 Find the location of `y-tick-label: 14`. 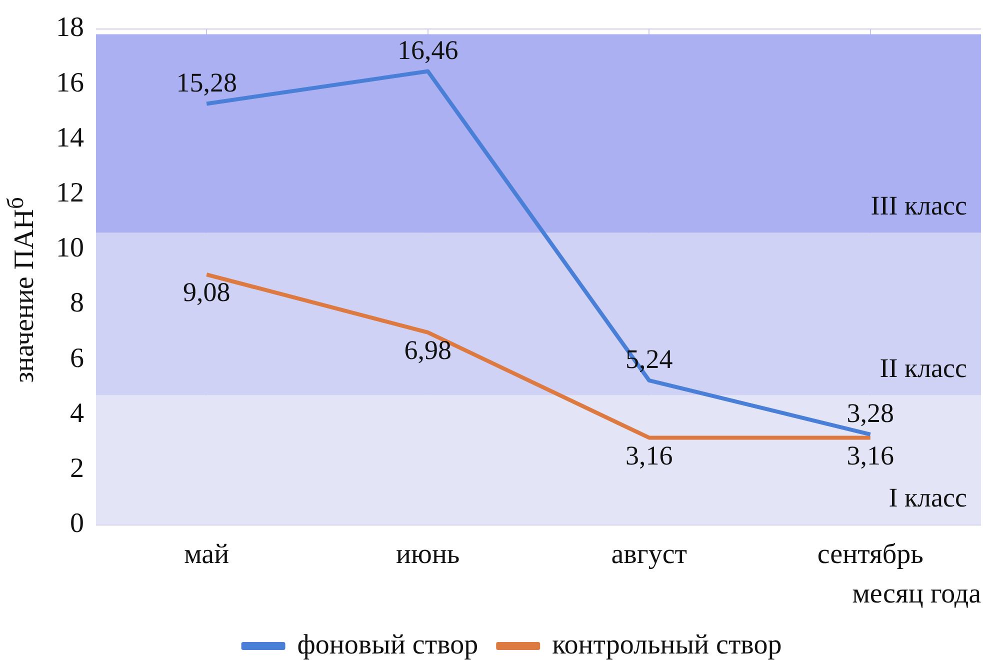

y-tick-label: 14 is located at coordinates (70, 138).